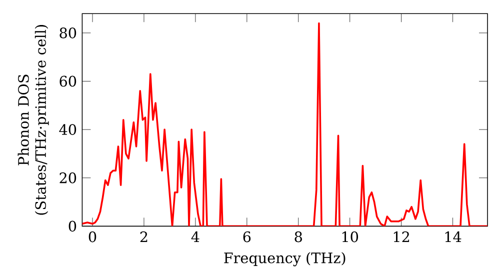 This screenshot has width=500, height=280. Describe the element at coordinates (247, 236) in the screenshot. I see `x-tick-label: 6` at that location.